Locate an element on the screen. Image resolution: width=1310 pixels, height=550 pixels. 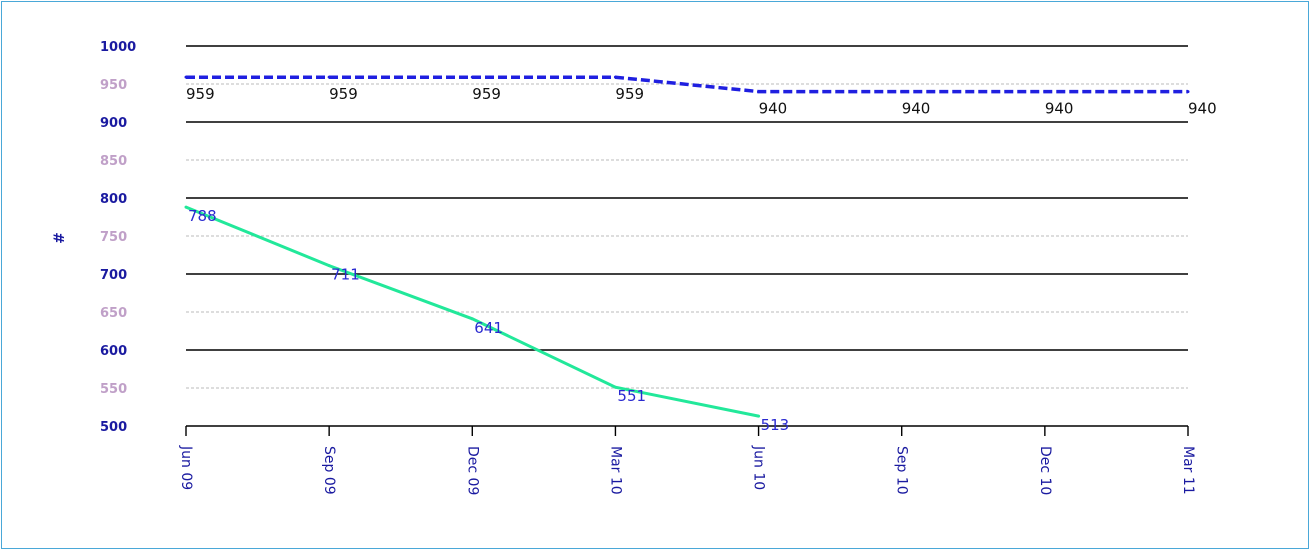
y-tick-label: 950 is located at coordinates (113, 85).